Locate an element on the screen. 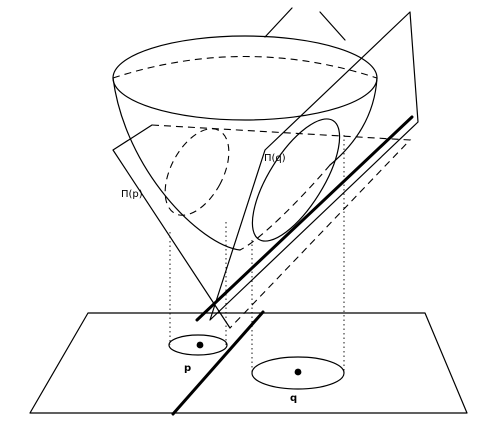  point-p-dot is located at coordinates (200, 345).